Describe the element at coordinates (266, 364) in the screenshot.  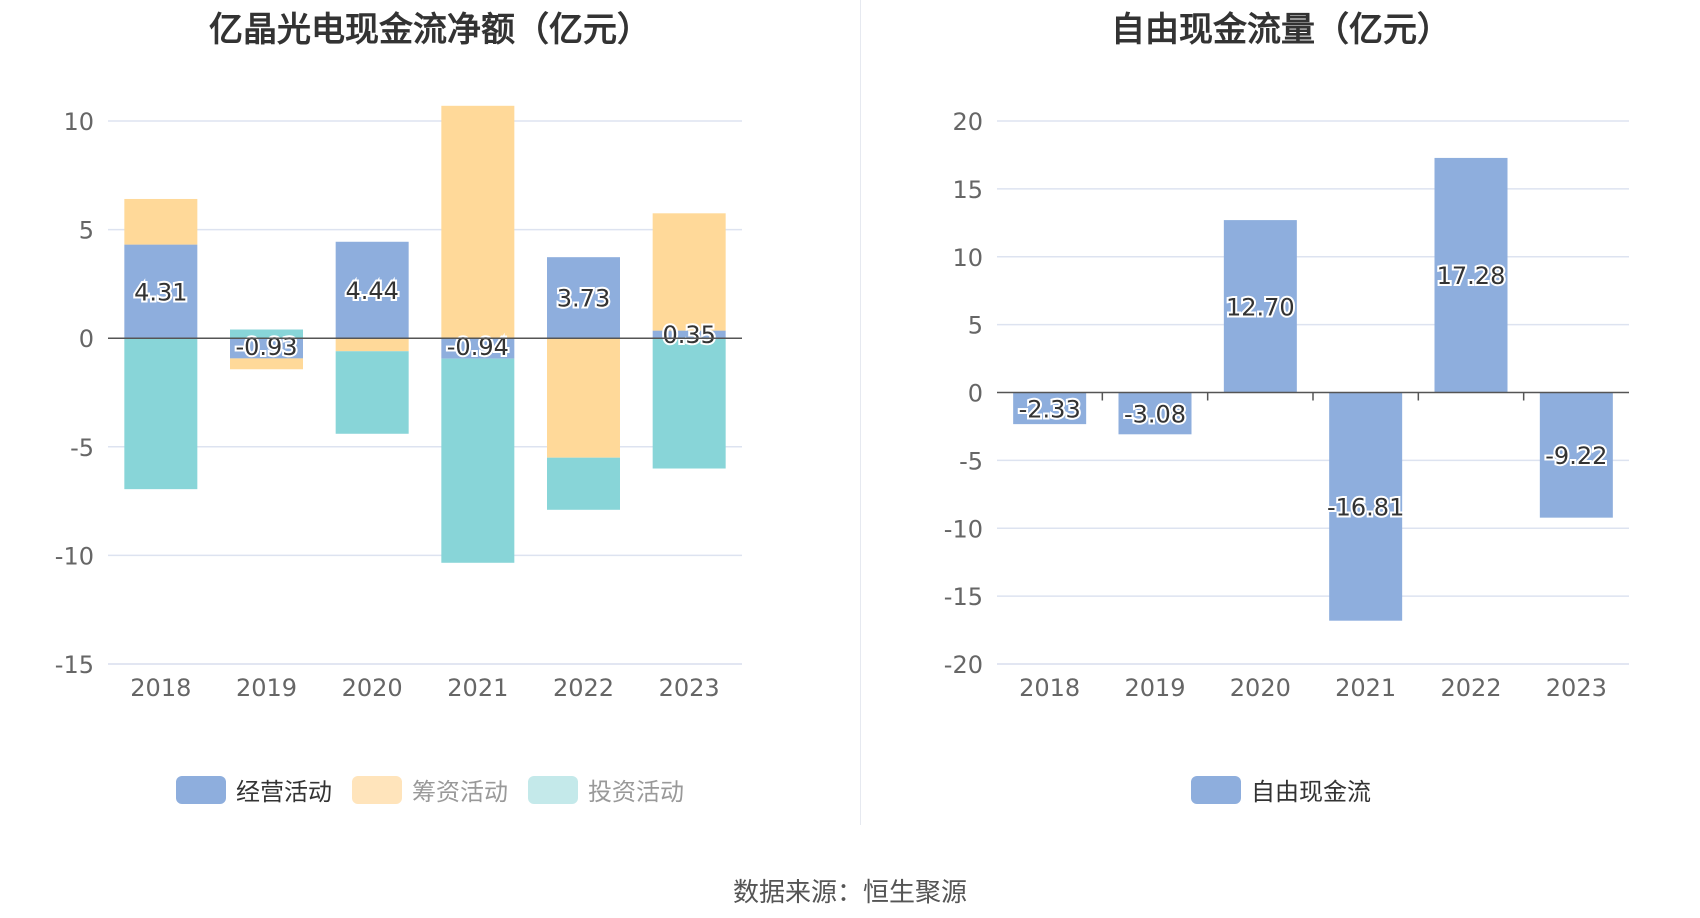
I see `bar-stack-1-2019` at that location.